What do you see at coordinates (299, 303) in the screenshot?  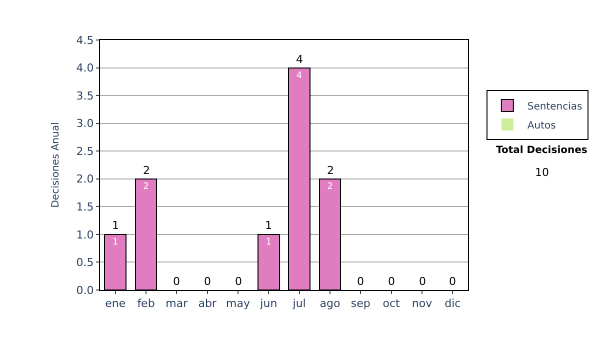 I see `x-tick-label: jul` at bounding box center [299, 303].